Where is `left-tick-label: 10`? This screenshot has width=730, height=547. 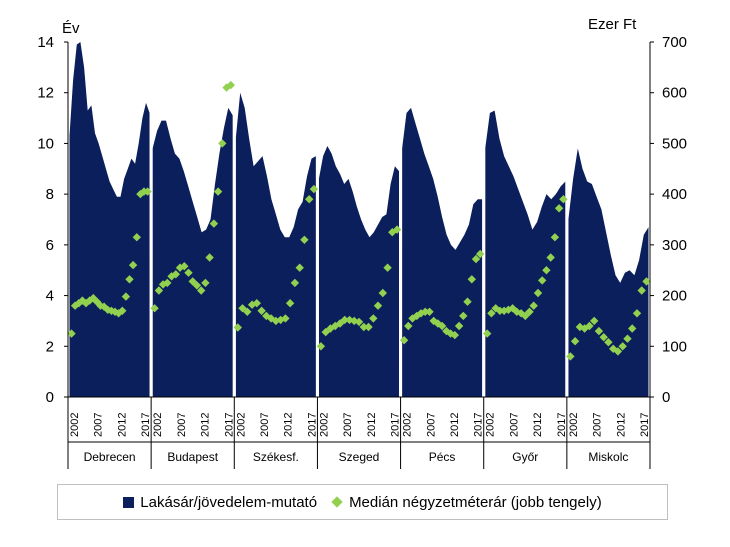
left-tick-label: 10 is located at coordinates (45, 143).